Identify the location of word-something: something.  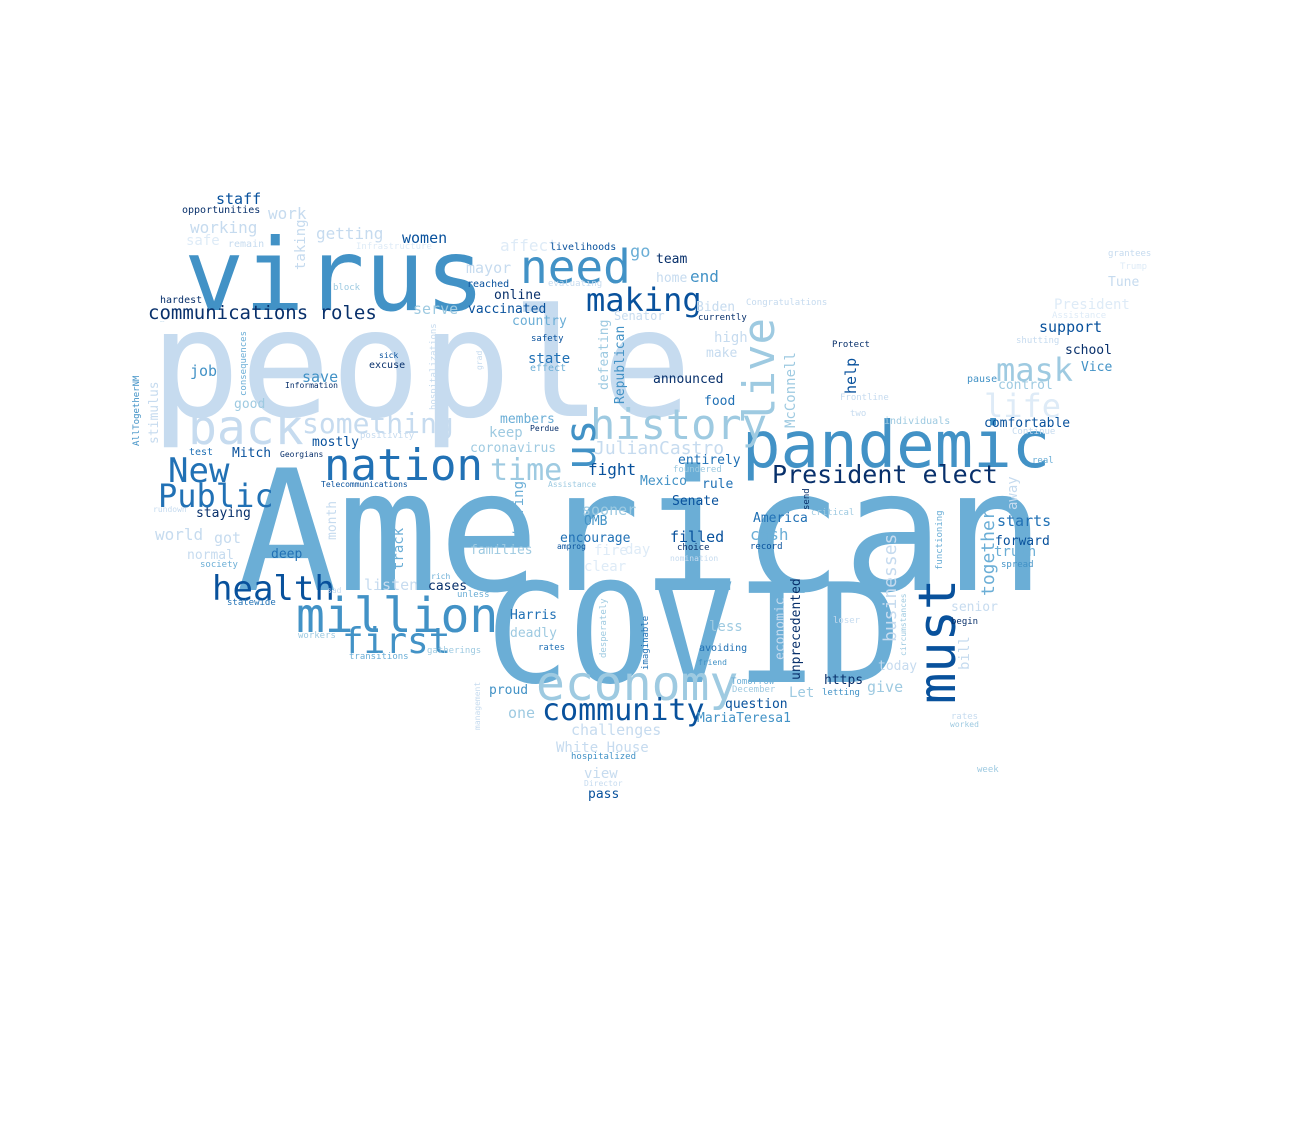
(378, 423).